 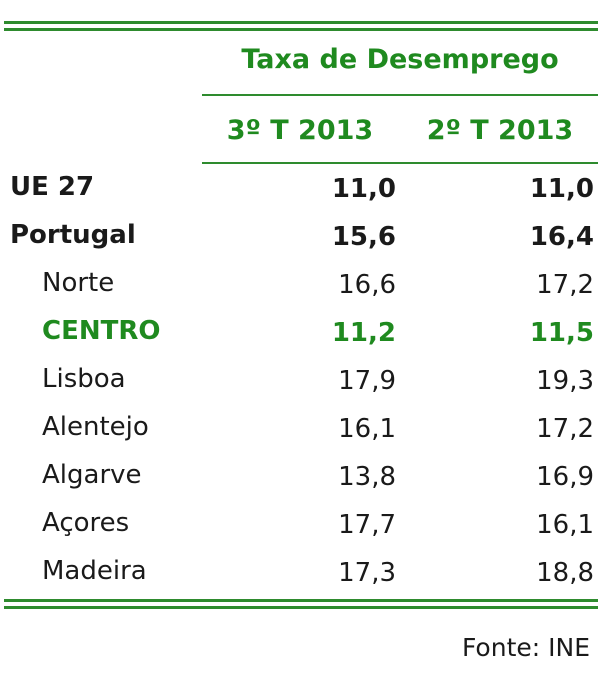 I want to click on row-value-2t: 16,4, so click(x=561, y=237).